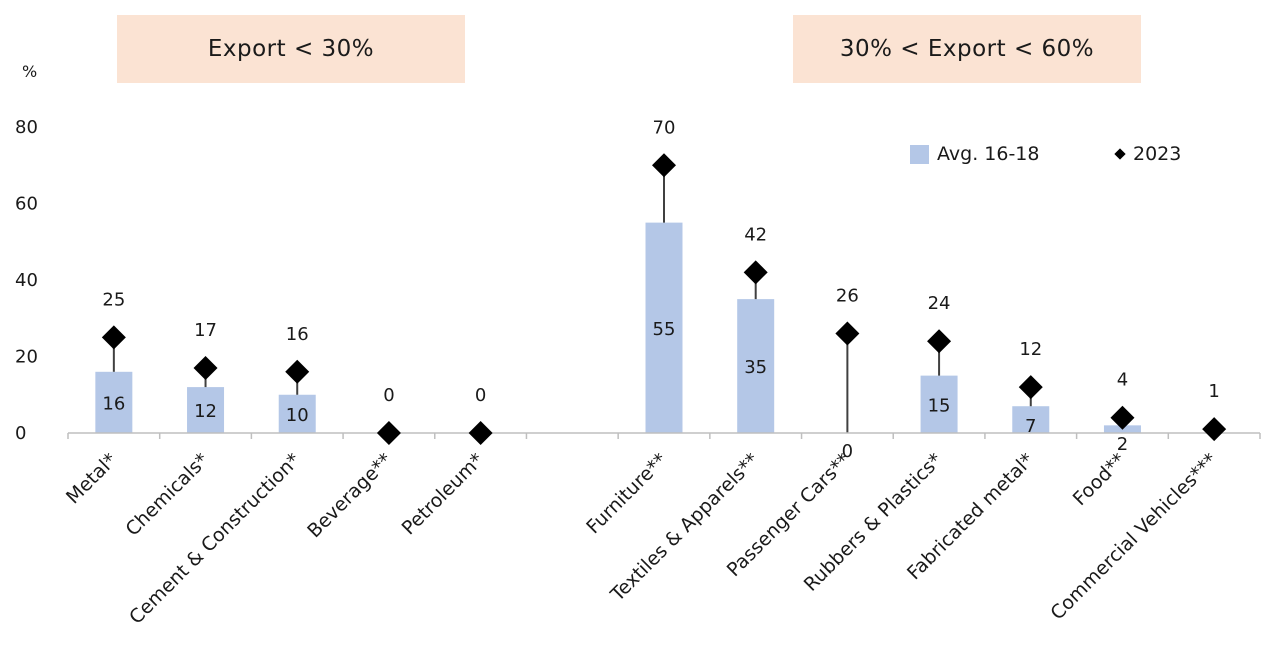 This screenshot has height=668, width=1280. I want to click on category-label: Petroleum*, so click(443, 494).